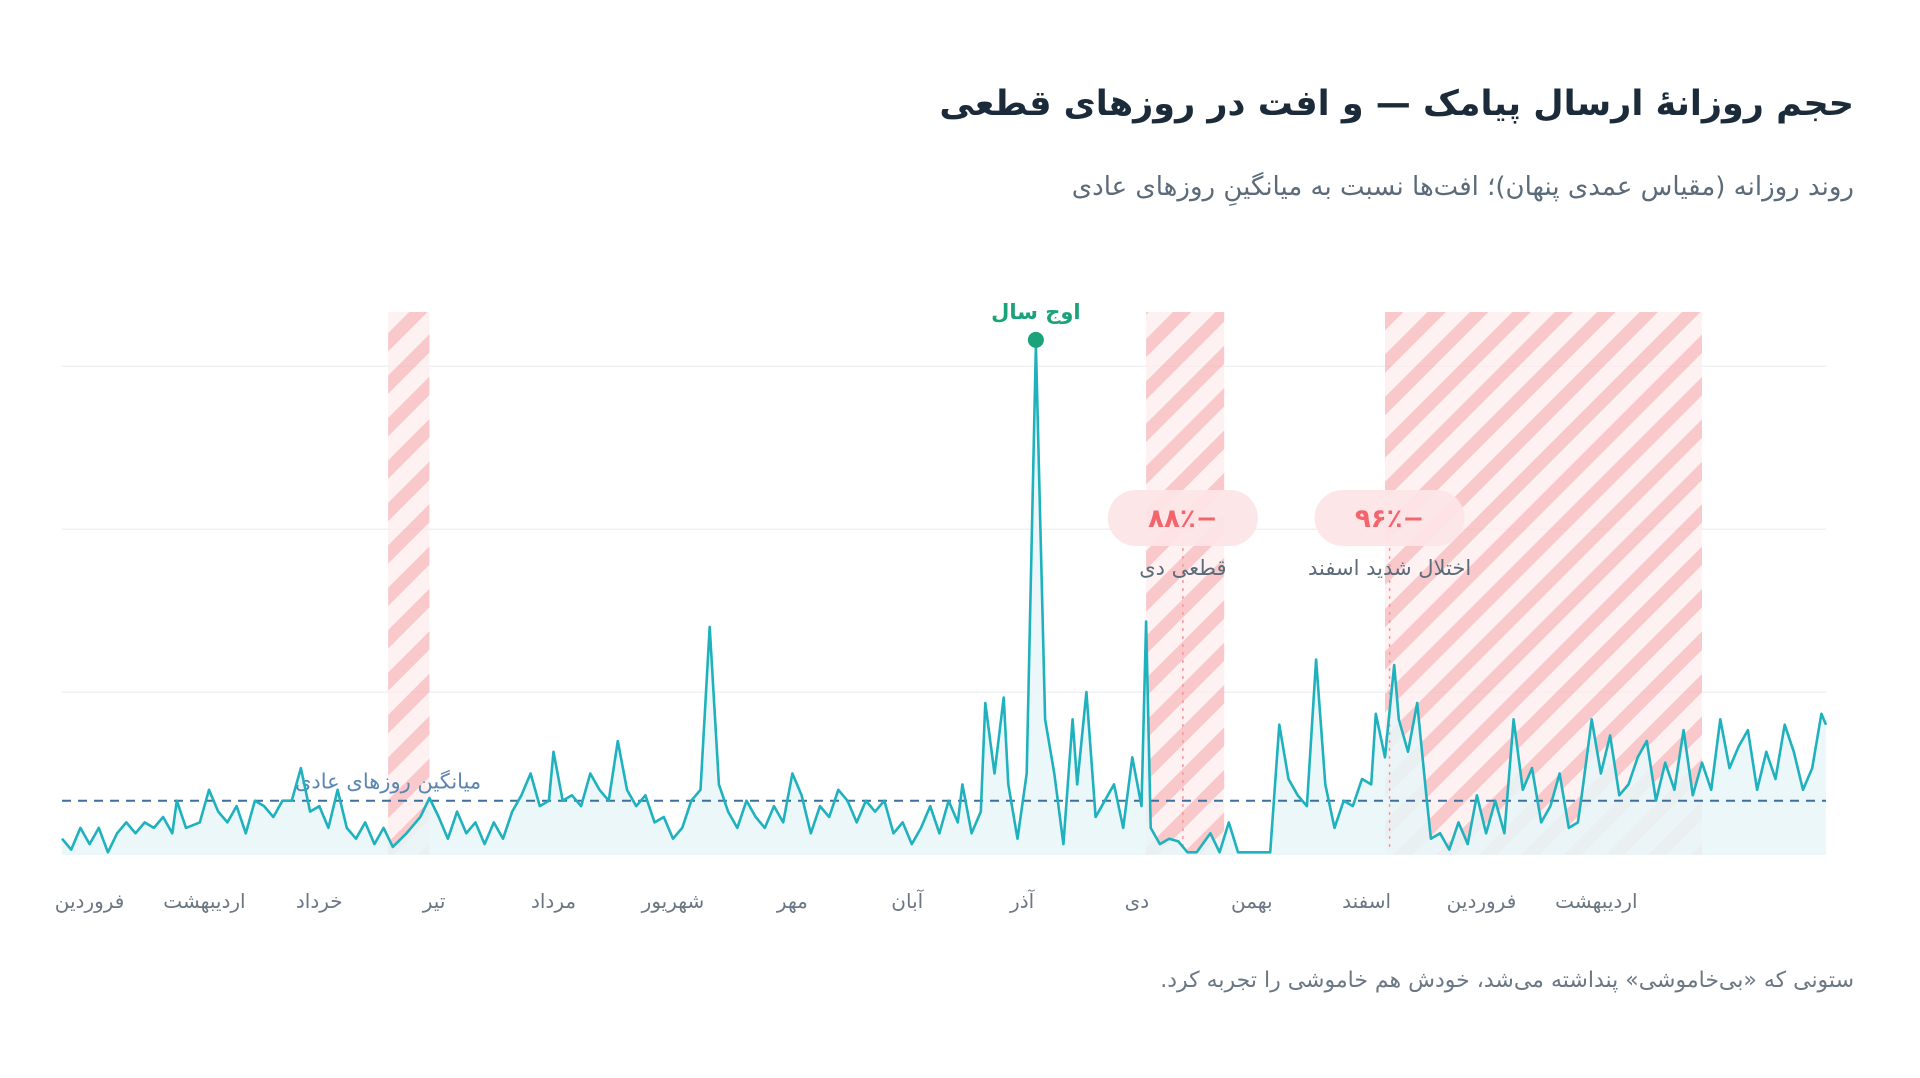  What do you see at coordinates (792, 901) in the screenshot?
I see `month-label: مهر` at bounding box center [792, 901].